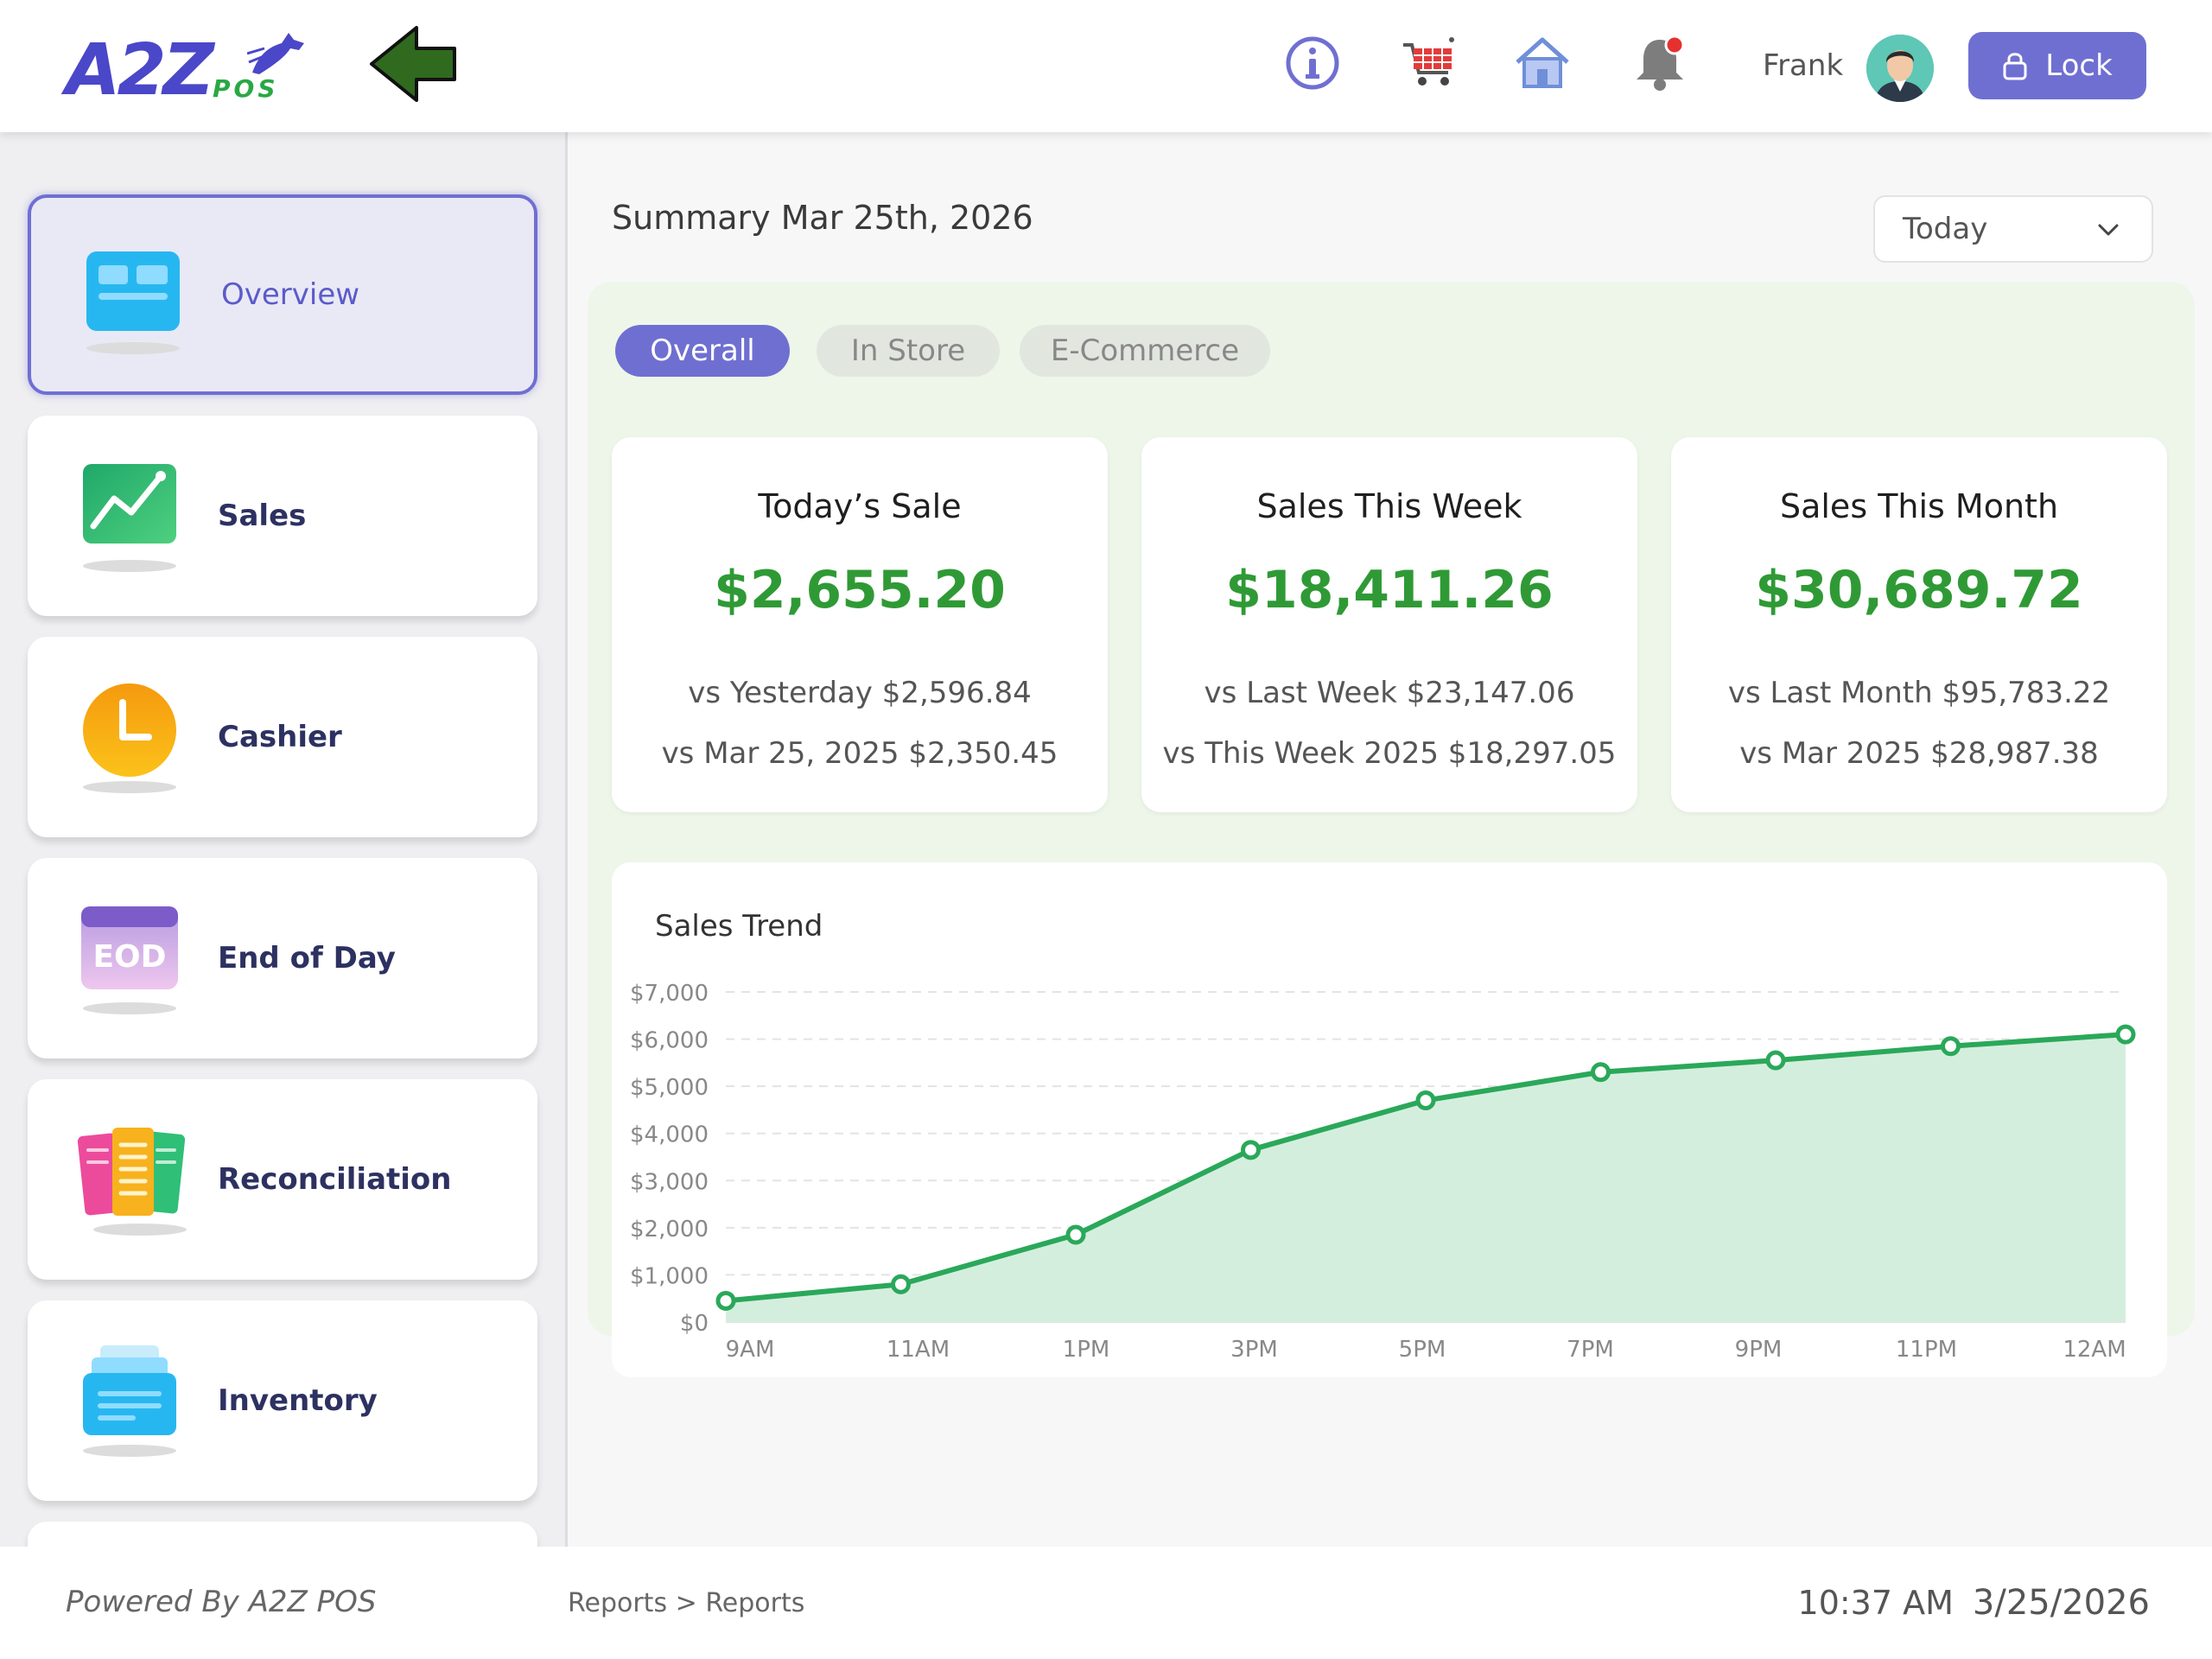  What do you see at coordinates (298, 1400) in the screenshot?
I see `sidebar-item-label: Inventory` at bounding box center [298, 1400].